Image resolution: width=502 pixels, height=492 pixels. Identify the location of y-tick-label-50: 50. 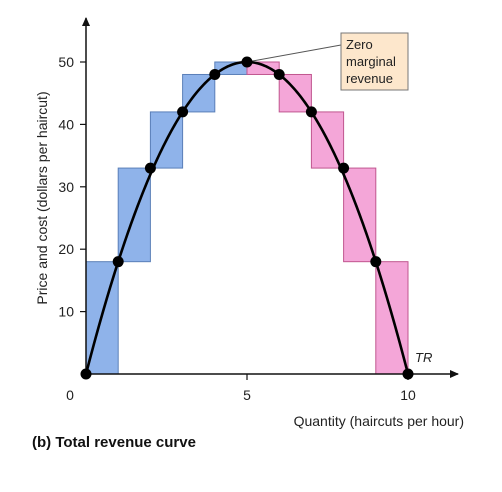
(66, 62).